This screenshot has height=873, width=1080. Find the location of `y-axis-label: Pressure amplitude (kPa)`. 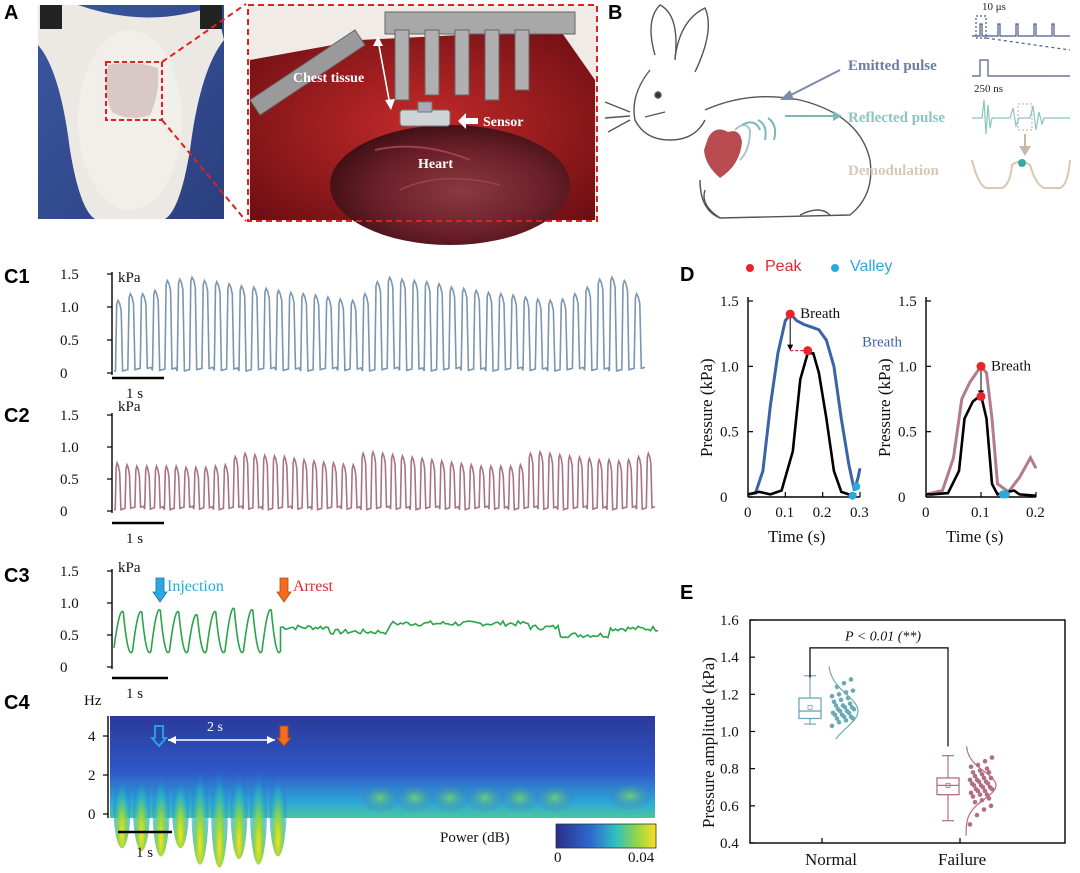

y-axis-label: Pressure amplitude (kPa) is located at coordinates (708, 742).